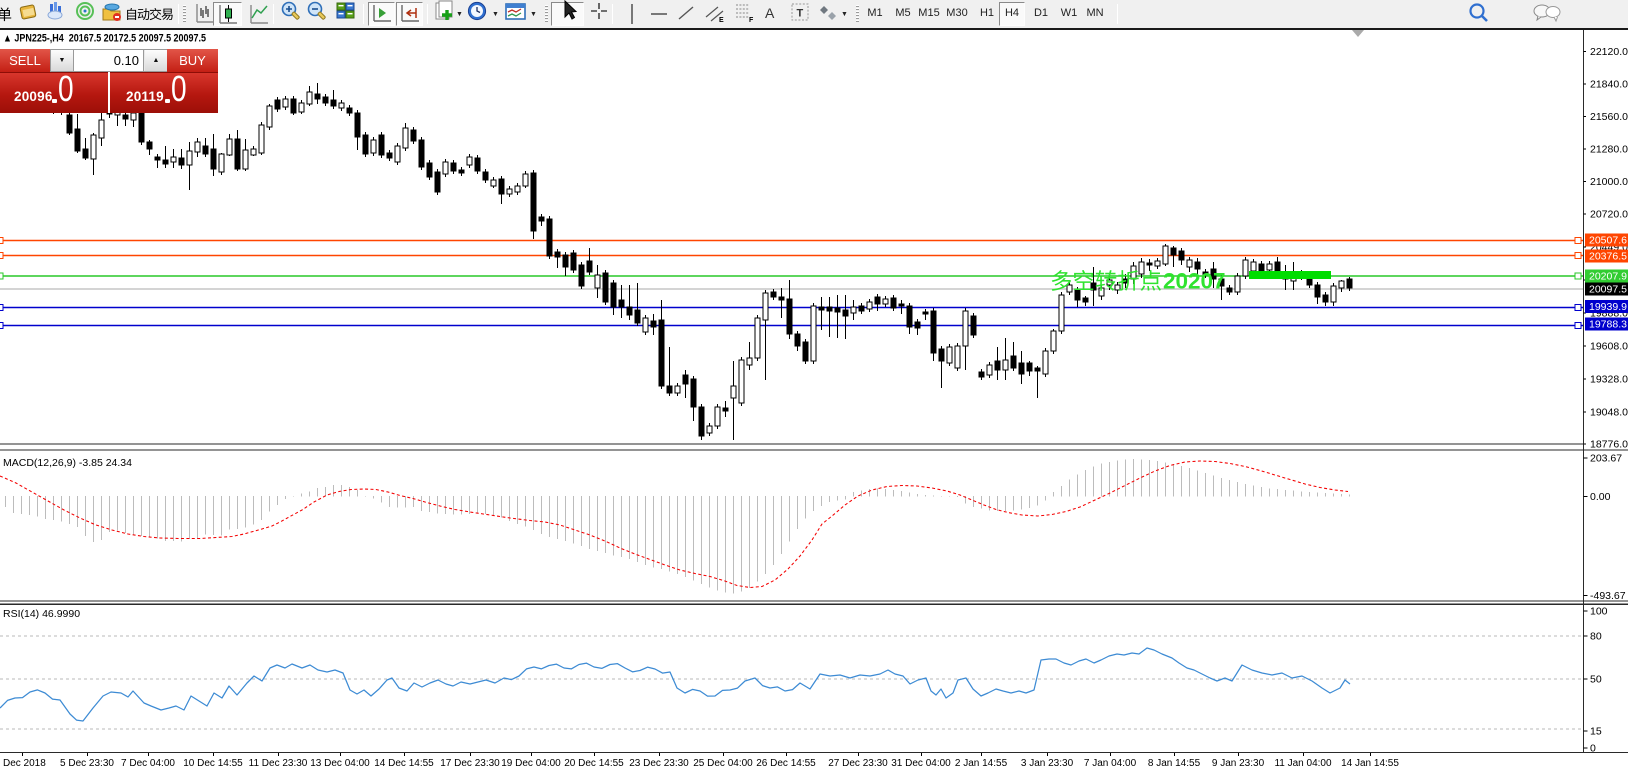  Describe the element at coordinates (1609, 380) in the screenshot. I see `svg-text: 19328.0` at that location.